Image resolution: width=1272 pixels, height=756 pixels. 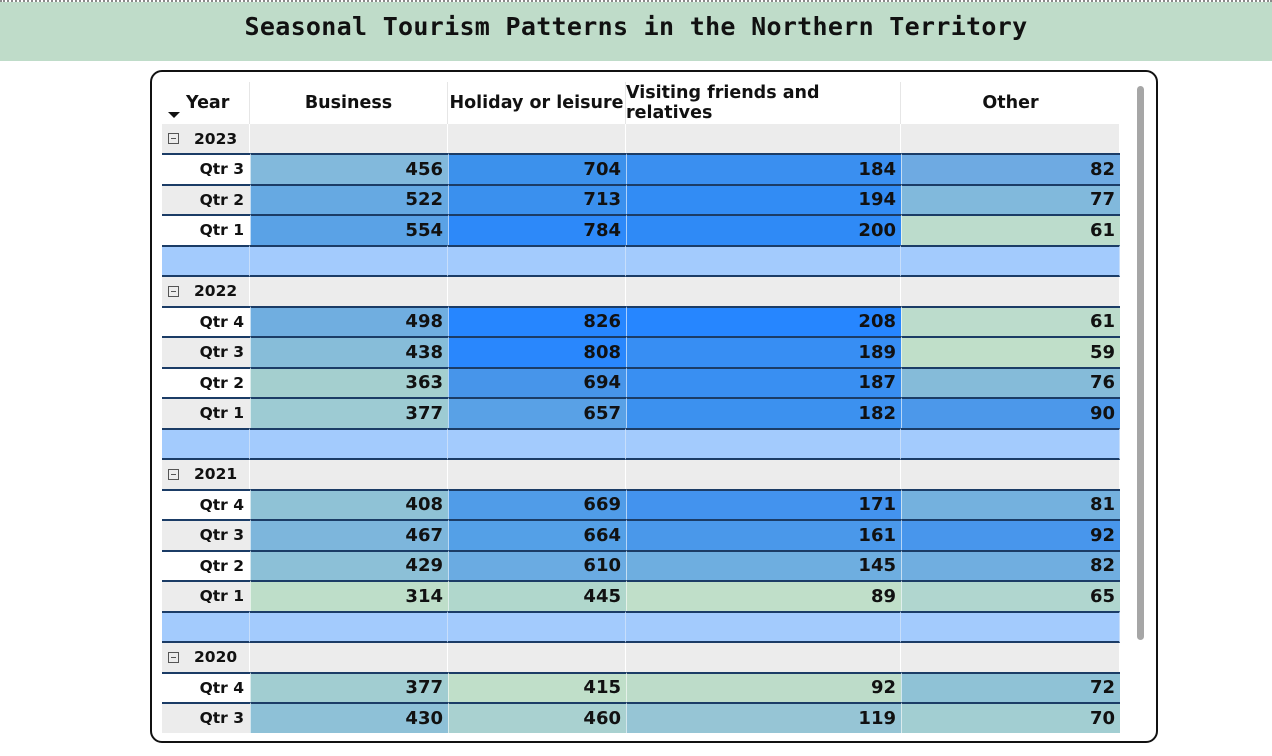 I want to click on year-label: 2020, so click(x=206, y=657).